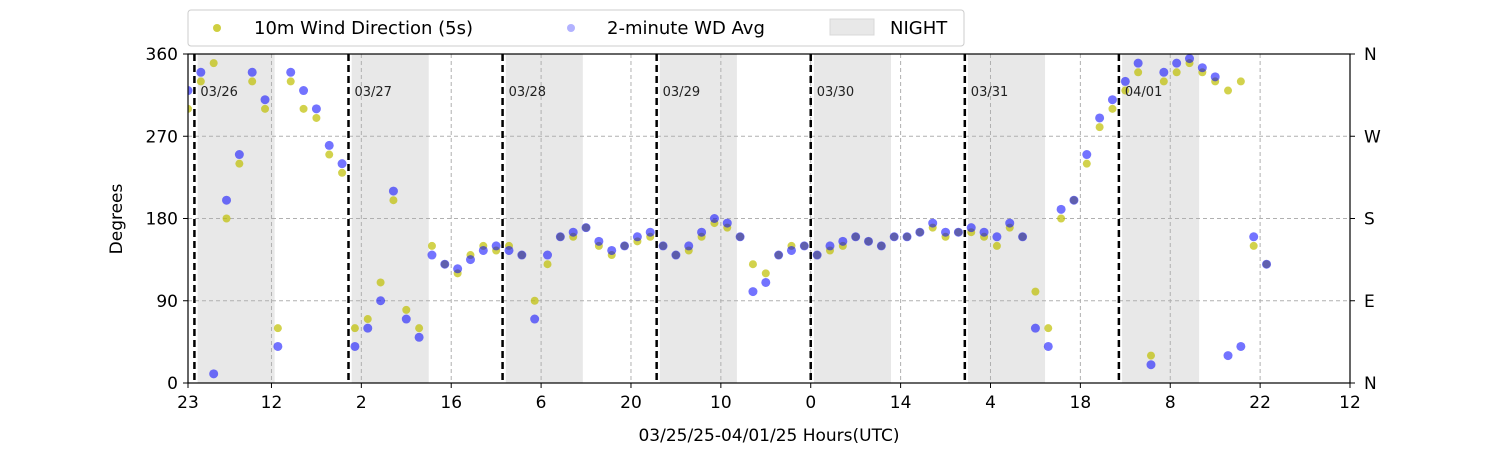  What do you see at coordinates (721, 403) in the screenshot?
I see `x-tick-label-6: 10` at bounding box center [721, 403].